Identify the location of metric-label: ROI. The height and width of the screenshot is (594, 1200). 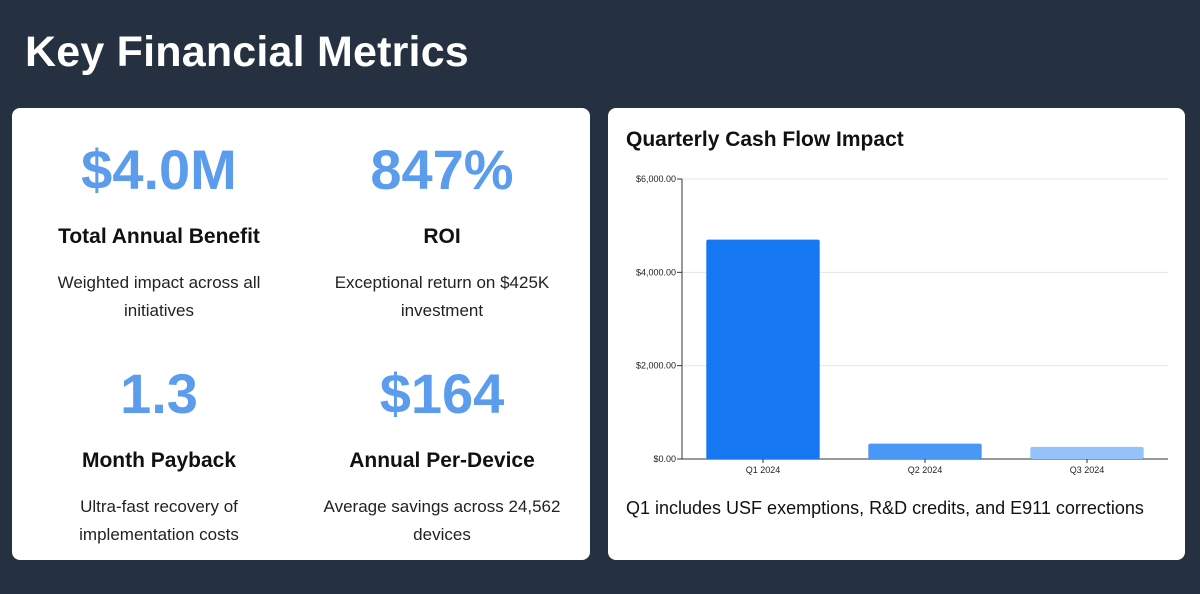
(442, 236).